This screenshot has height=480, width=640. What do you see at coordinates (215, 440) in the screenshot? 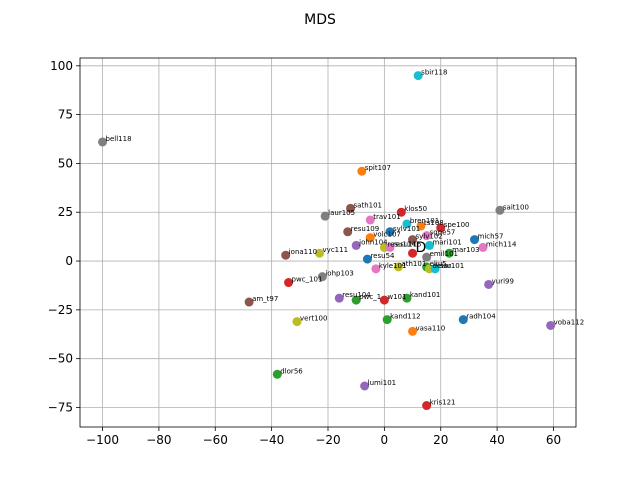
I see `x-tick-label: −60` at bounding box center [215, 440].